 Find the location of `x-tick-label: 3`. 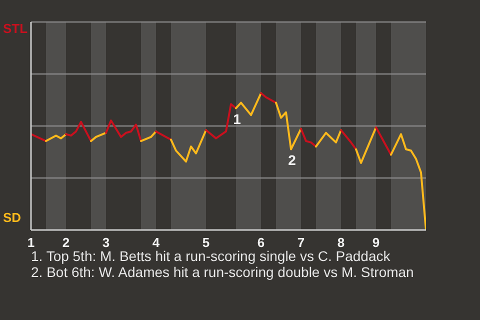

x-tick-label: 3 is located at coordinates (106, 242).